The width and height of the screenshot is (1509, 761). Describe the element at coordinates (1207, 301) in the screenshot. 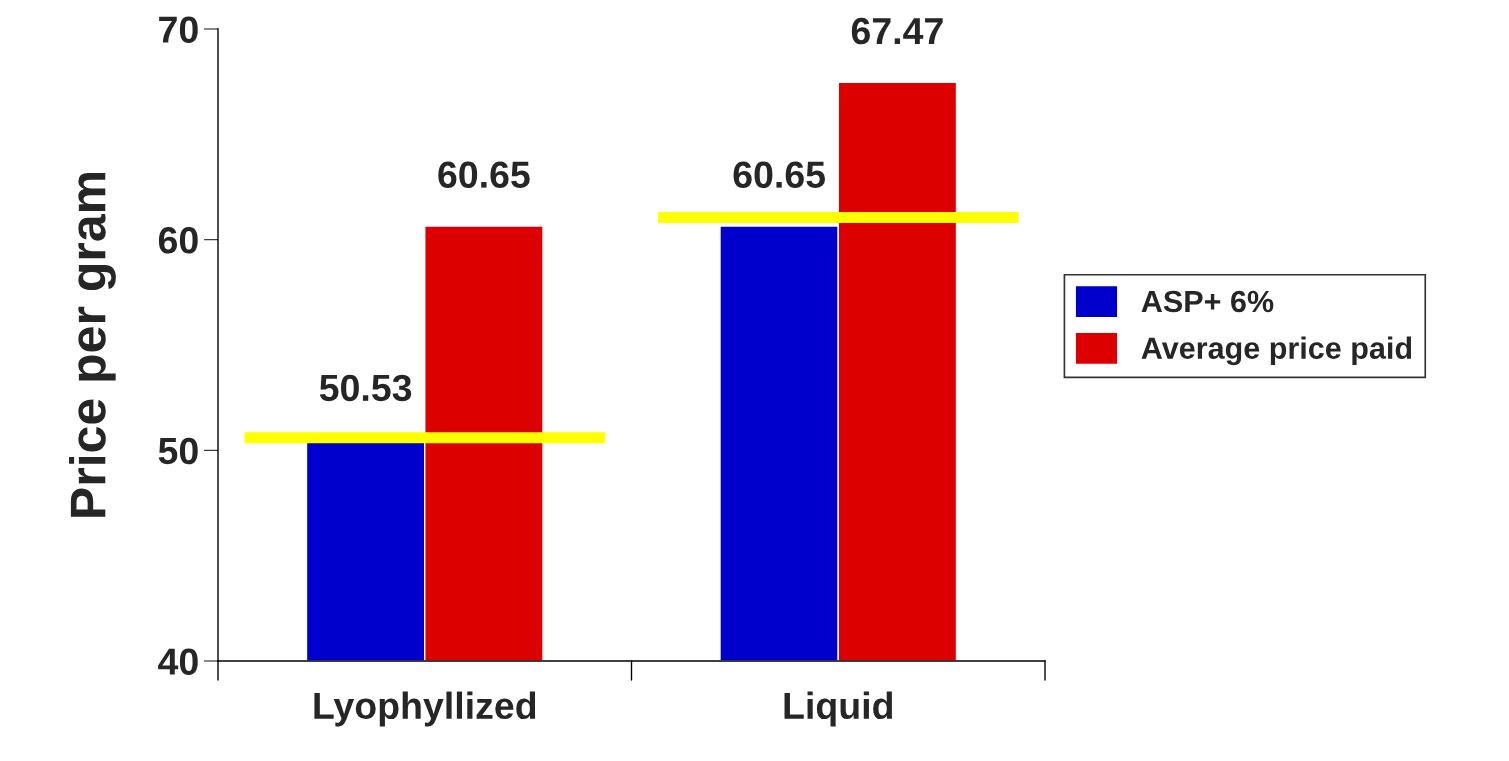

I see `legend-label: ASP+ 6%` at that location.